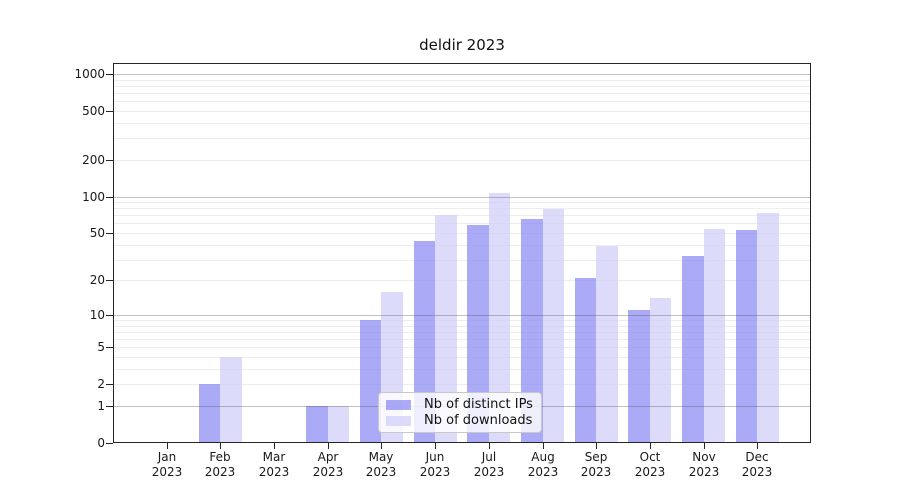 Image resolution: width=900 pixels, height=500 pixels. What do you see at coordinates (167, 457) in the screenshot?
I see `x-tick-label-line: Jan` at bounding box center [167, 457].